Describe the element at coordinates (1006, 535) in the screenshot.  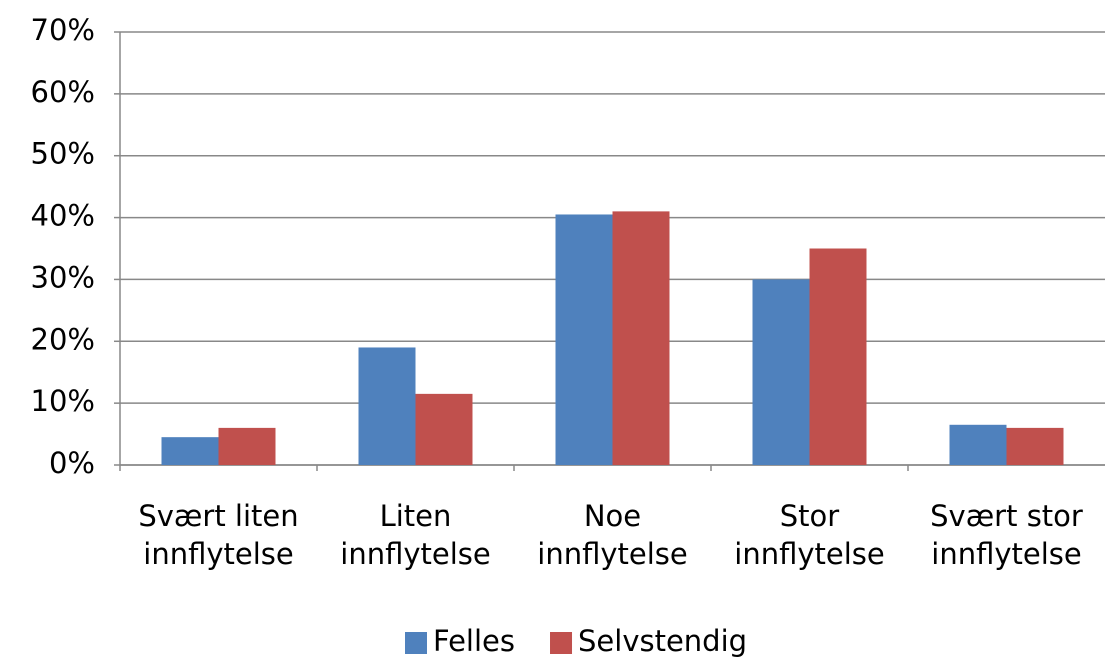
I see `x-tick-label: Svært stor innflytelse` at that location.